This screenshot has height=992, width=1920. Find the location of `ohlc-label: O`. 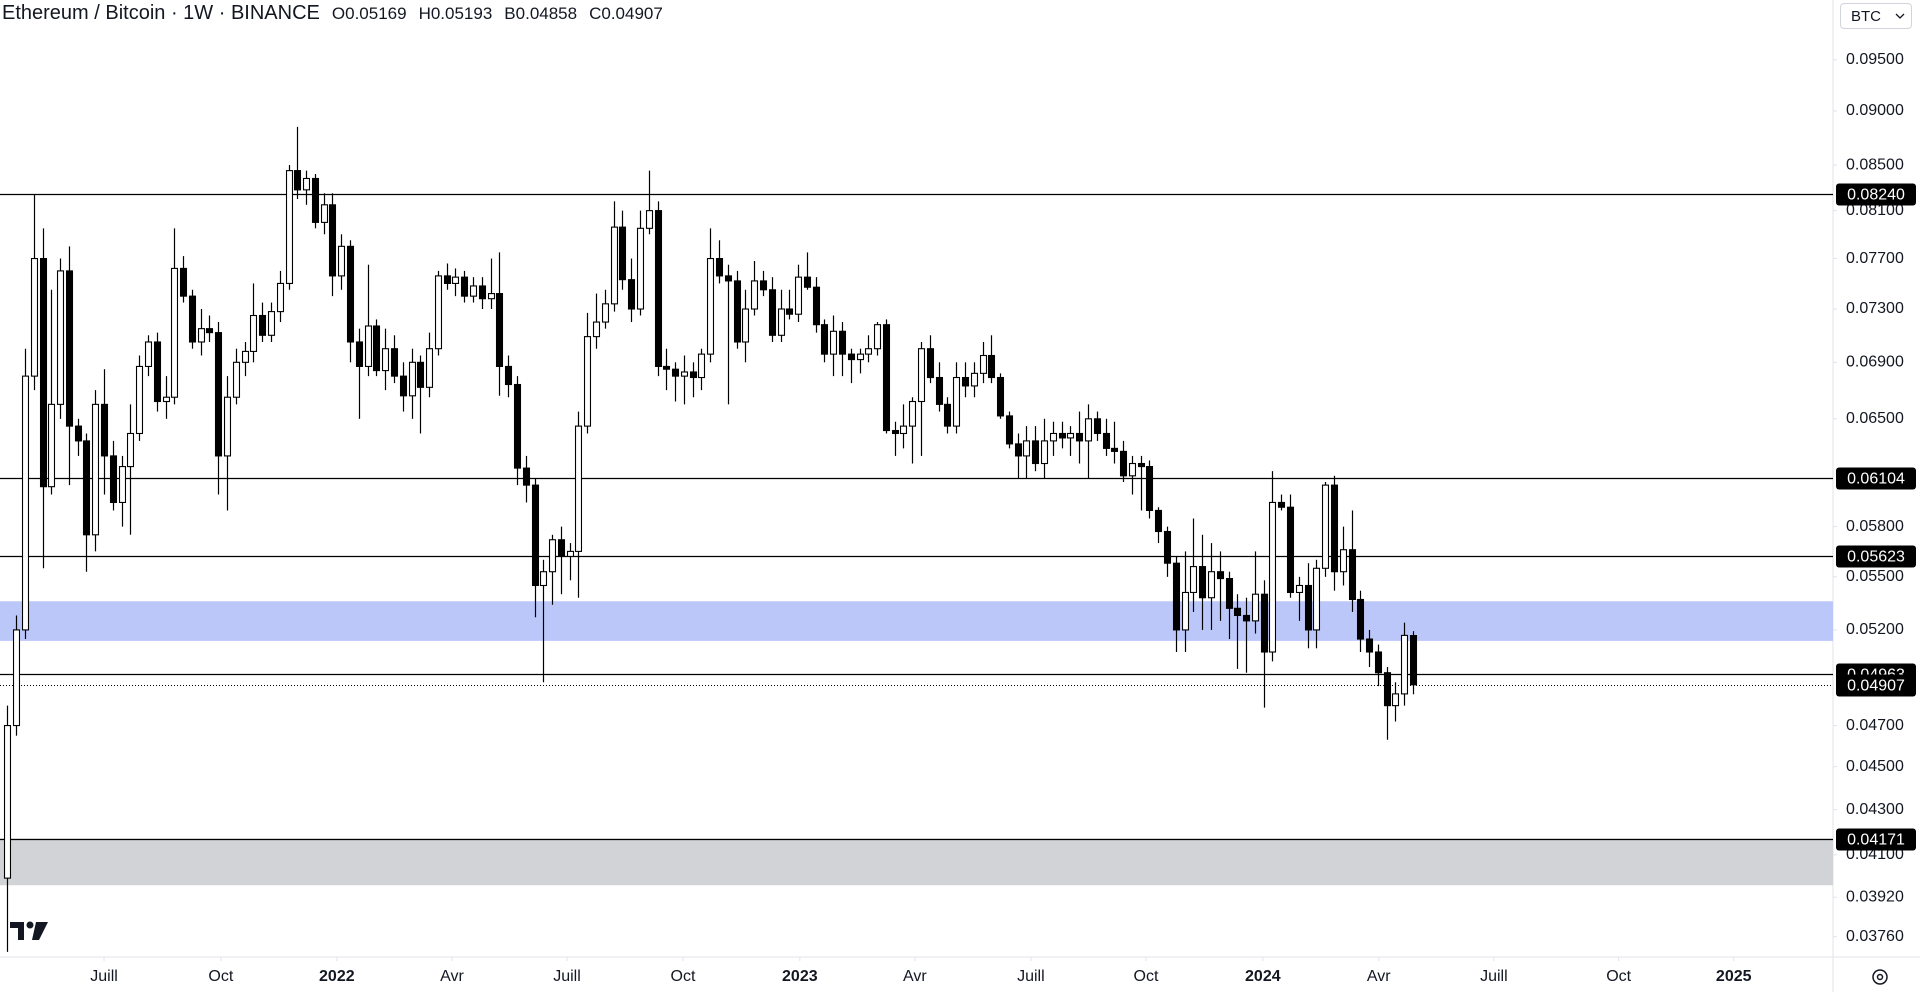

ohlc-label: O is located at coordinates (338, 13).